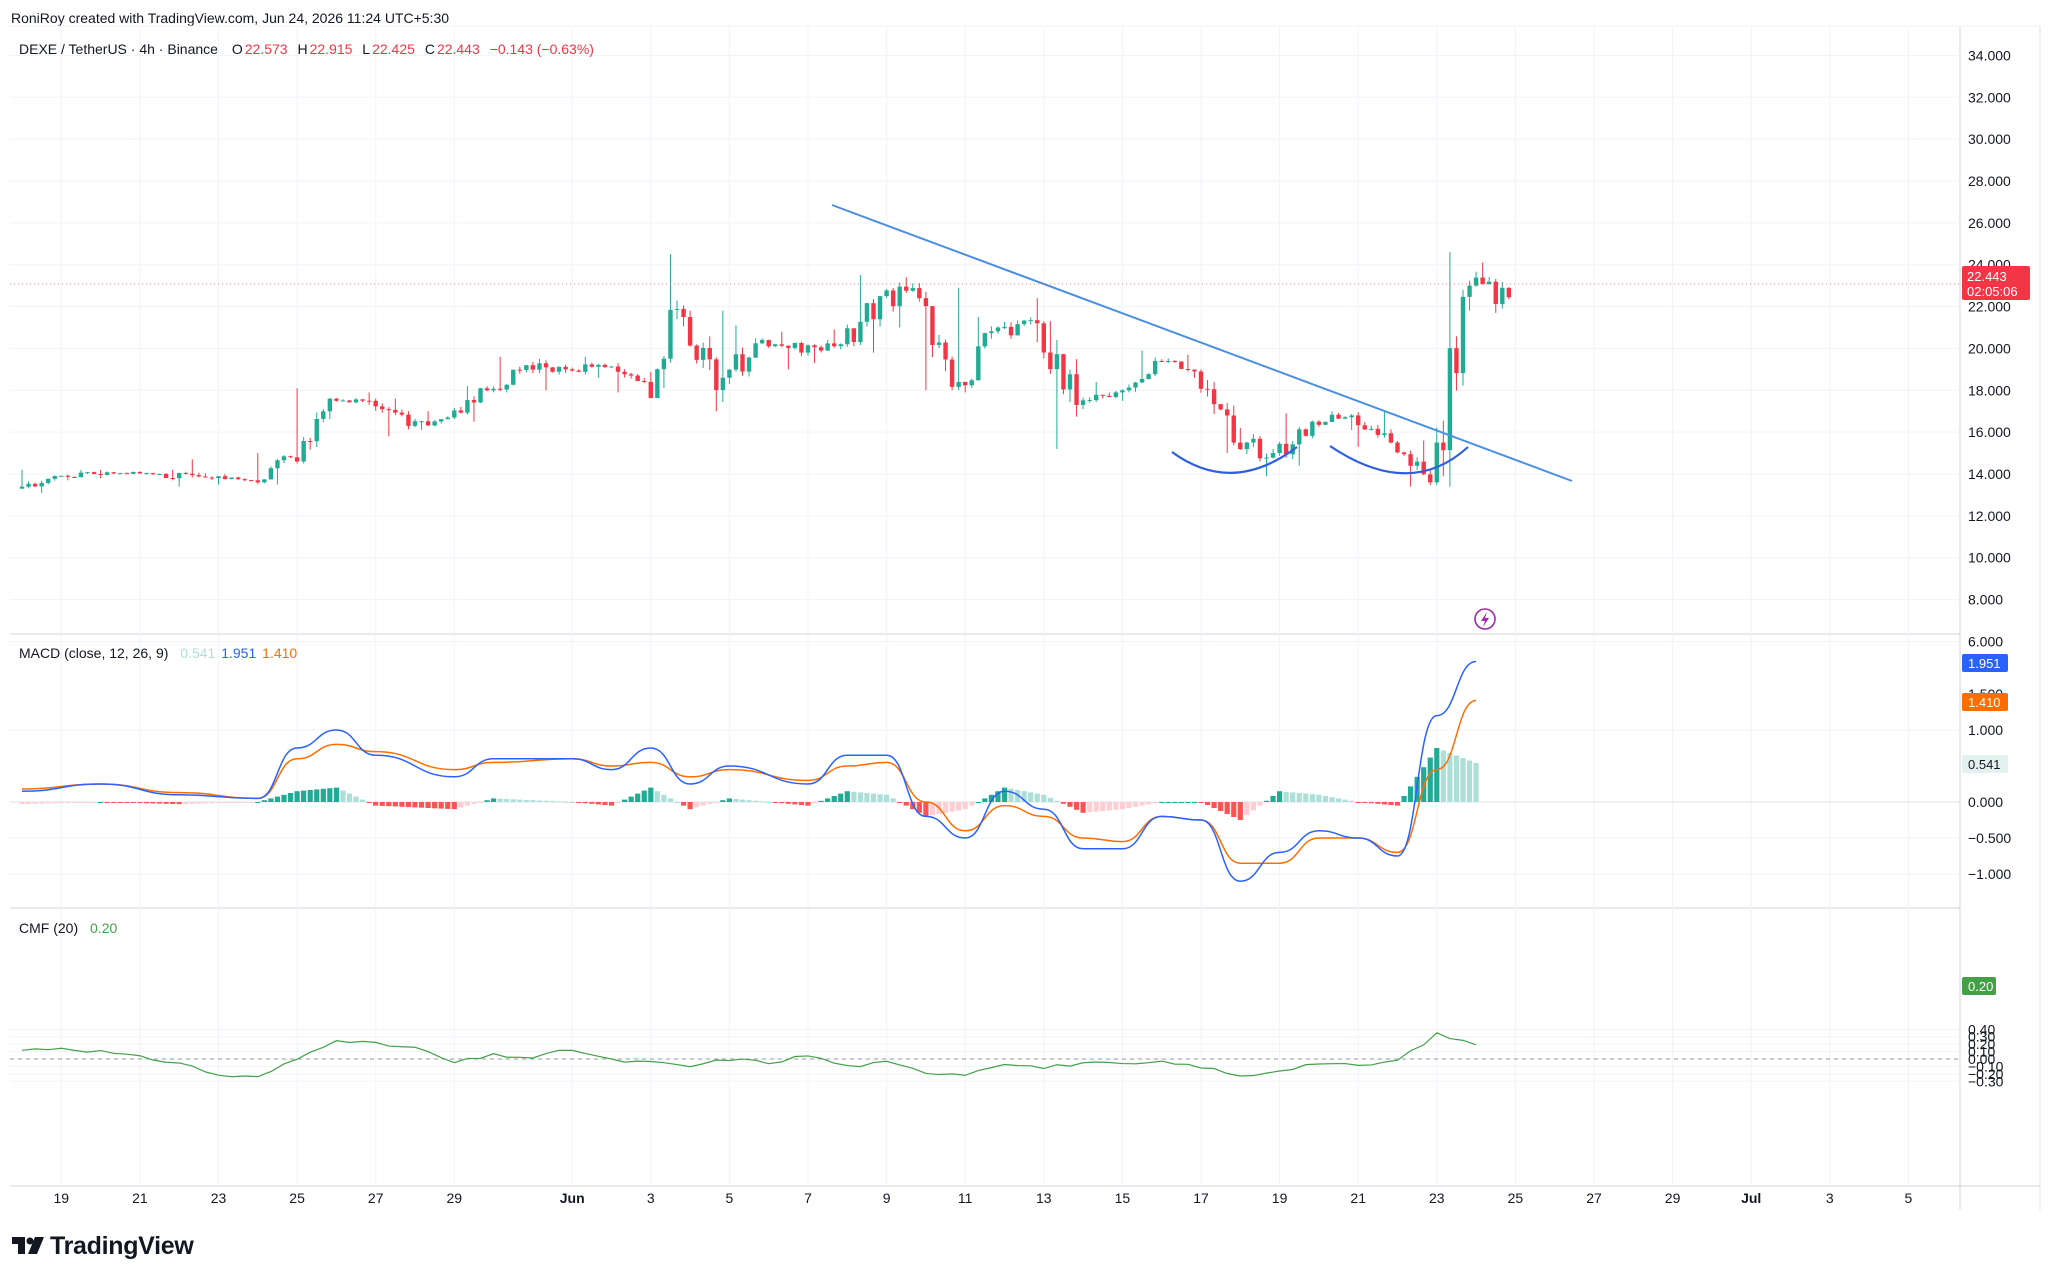 The width and height of the screenshot is (2048, 1278). What do you see at coordinates (393, 49) in the screenshot?
I see `low-value: 22.425` at bounding box center [393, 49].